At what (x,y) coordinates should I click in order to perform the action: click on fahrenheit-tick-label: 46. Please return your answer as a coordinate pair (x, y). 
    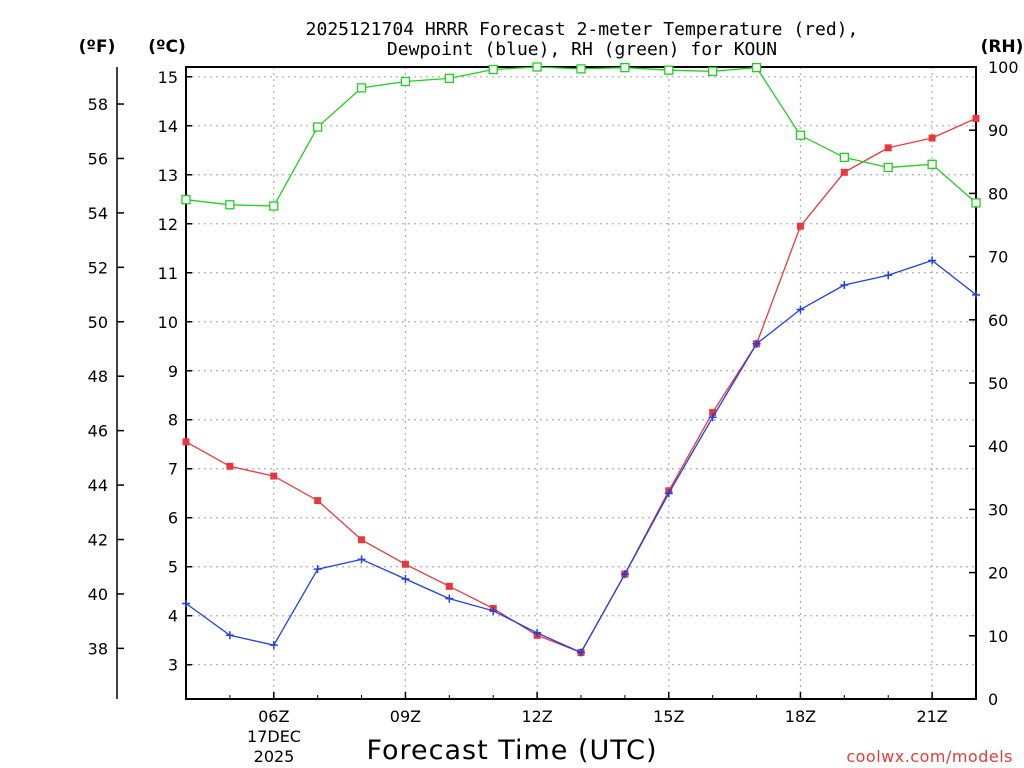
    Looking at the image, I should click on (98, 431).